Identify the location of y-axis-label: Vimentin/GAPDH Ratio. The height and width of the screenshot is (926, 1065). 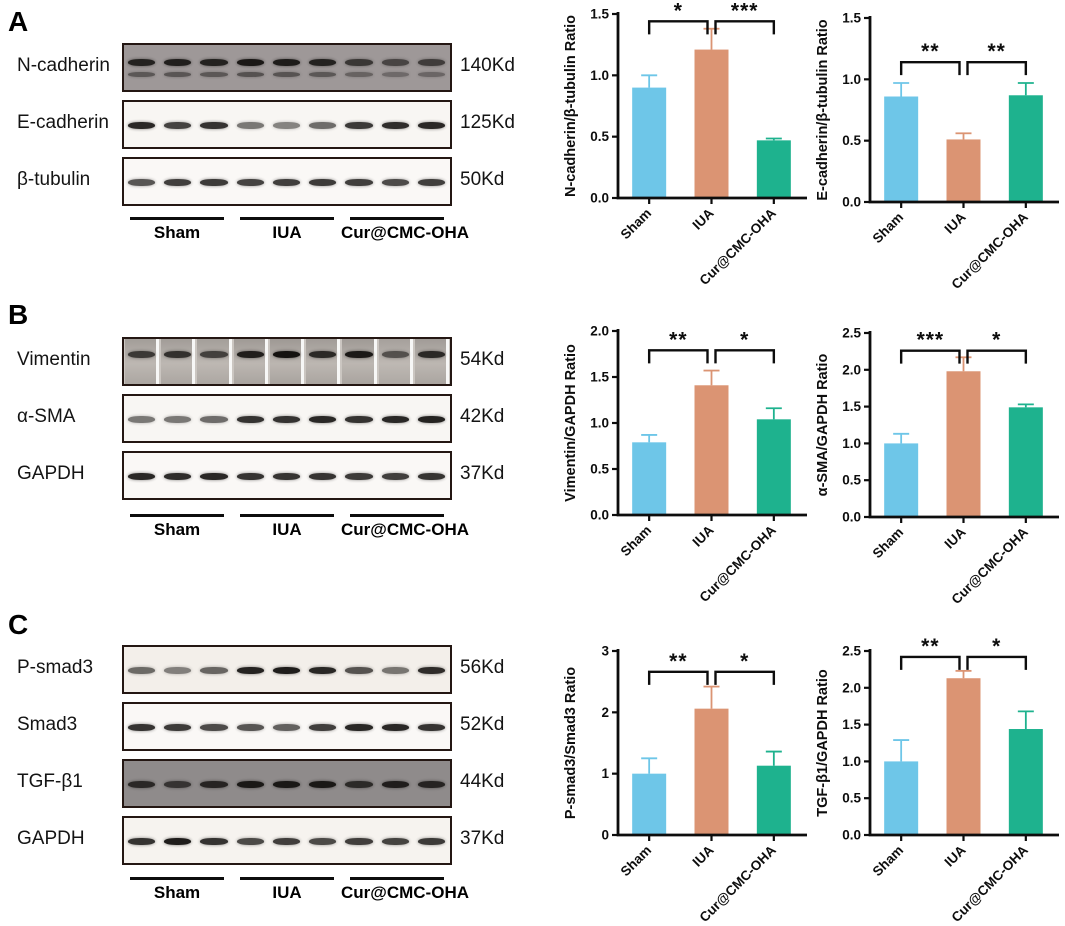
(571, 423).